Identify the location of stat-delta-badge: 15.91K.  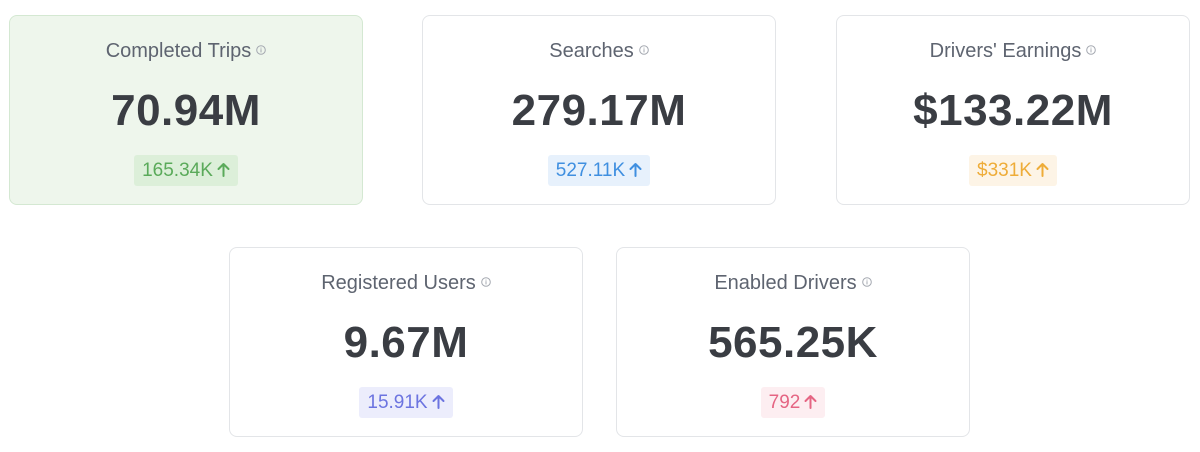
(406, 402).